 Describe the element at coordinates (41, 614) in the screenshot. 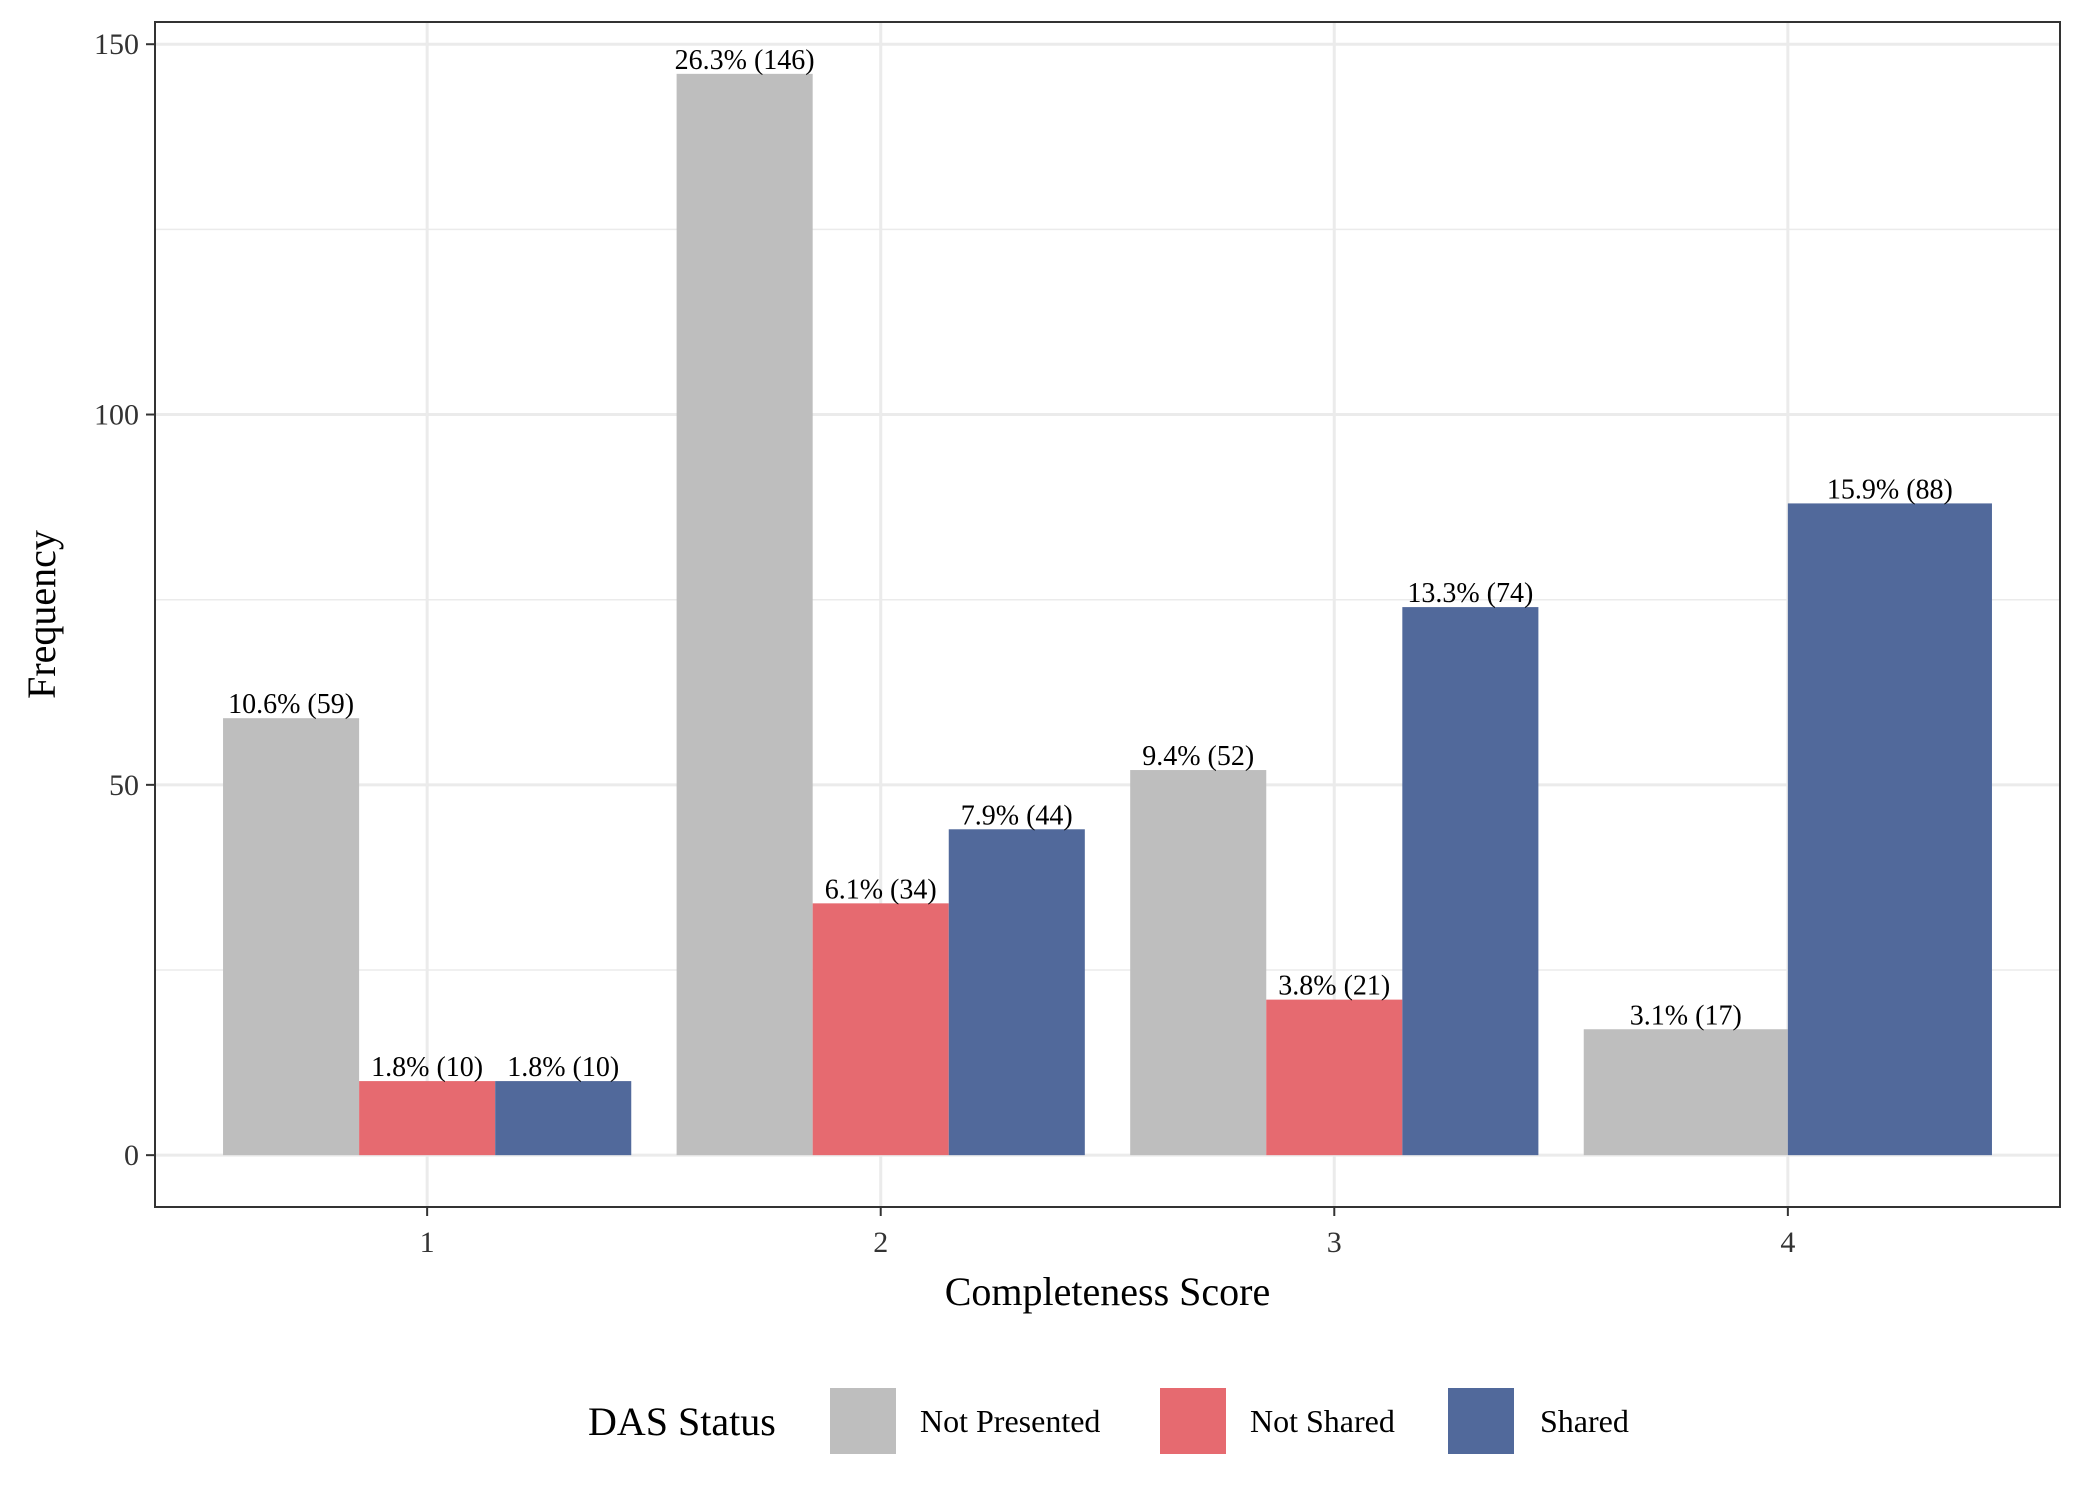

I see `y-axis-title: Frequency` at that location.